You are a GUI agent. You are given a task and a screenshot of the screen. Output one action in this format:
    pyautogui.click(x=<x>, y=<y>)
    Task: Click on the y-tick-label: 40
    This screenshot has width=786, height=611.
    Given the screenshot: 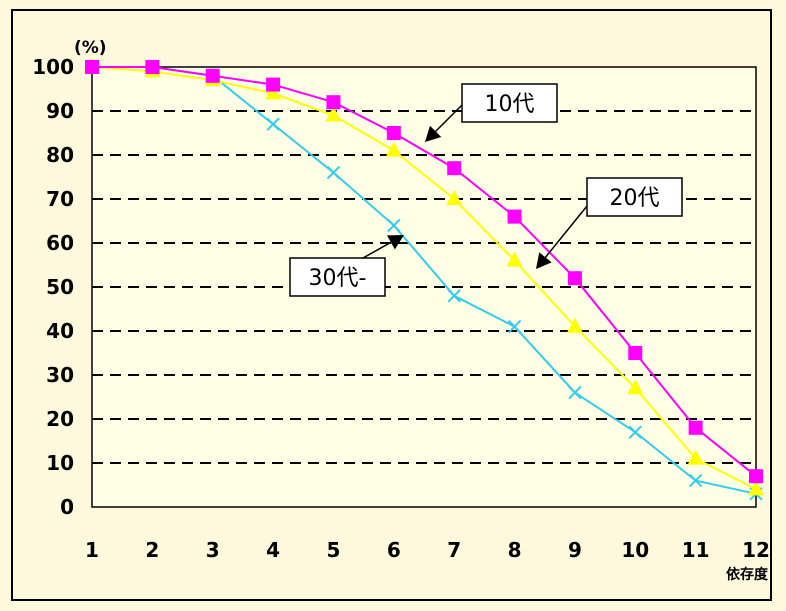 What is the action you would take?
    pyautogui.click(x=60, y=331)
    